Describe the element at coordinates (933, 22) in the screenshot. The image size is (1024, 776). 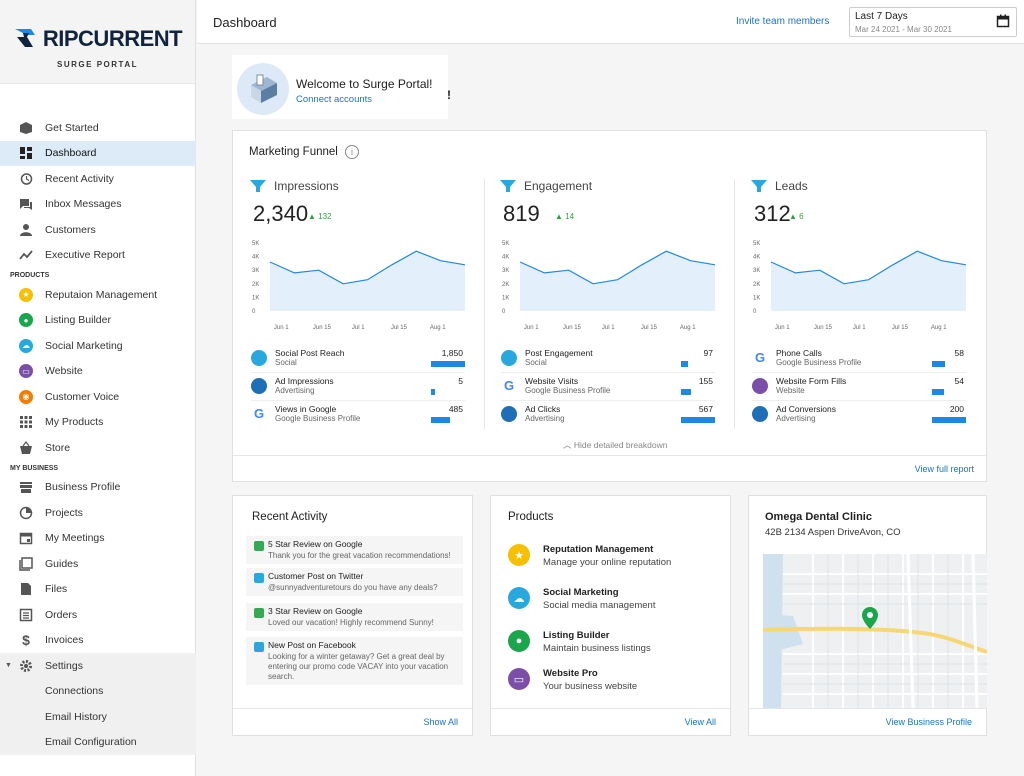
I see `date-range-picker: Last 7 Days Mar 24 2021 - Mar 30 2021` at that location.